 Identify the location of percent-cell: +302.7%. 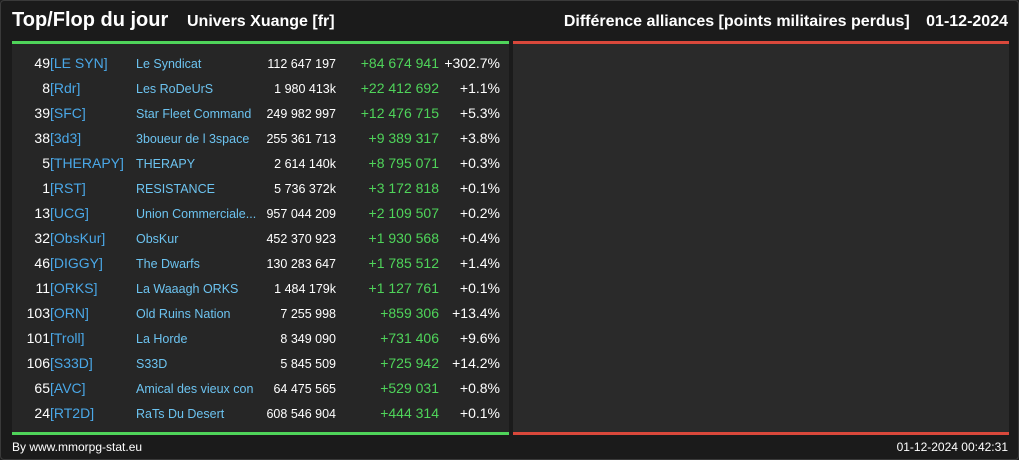
(472, 63).